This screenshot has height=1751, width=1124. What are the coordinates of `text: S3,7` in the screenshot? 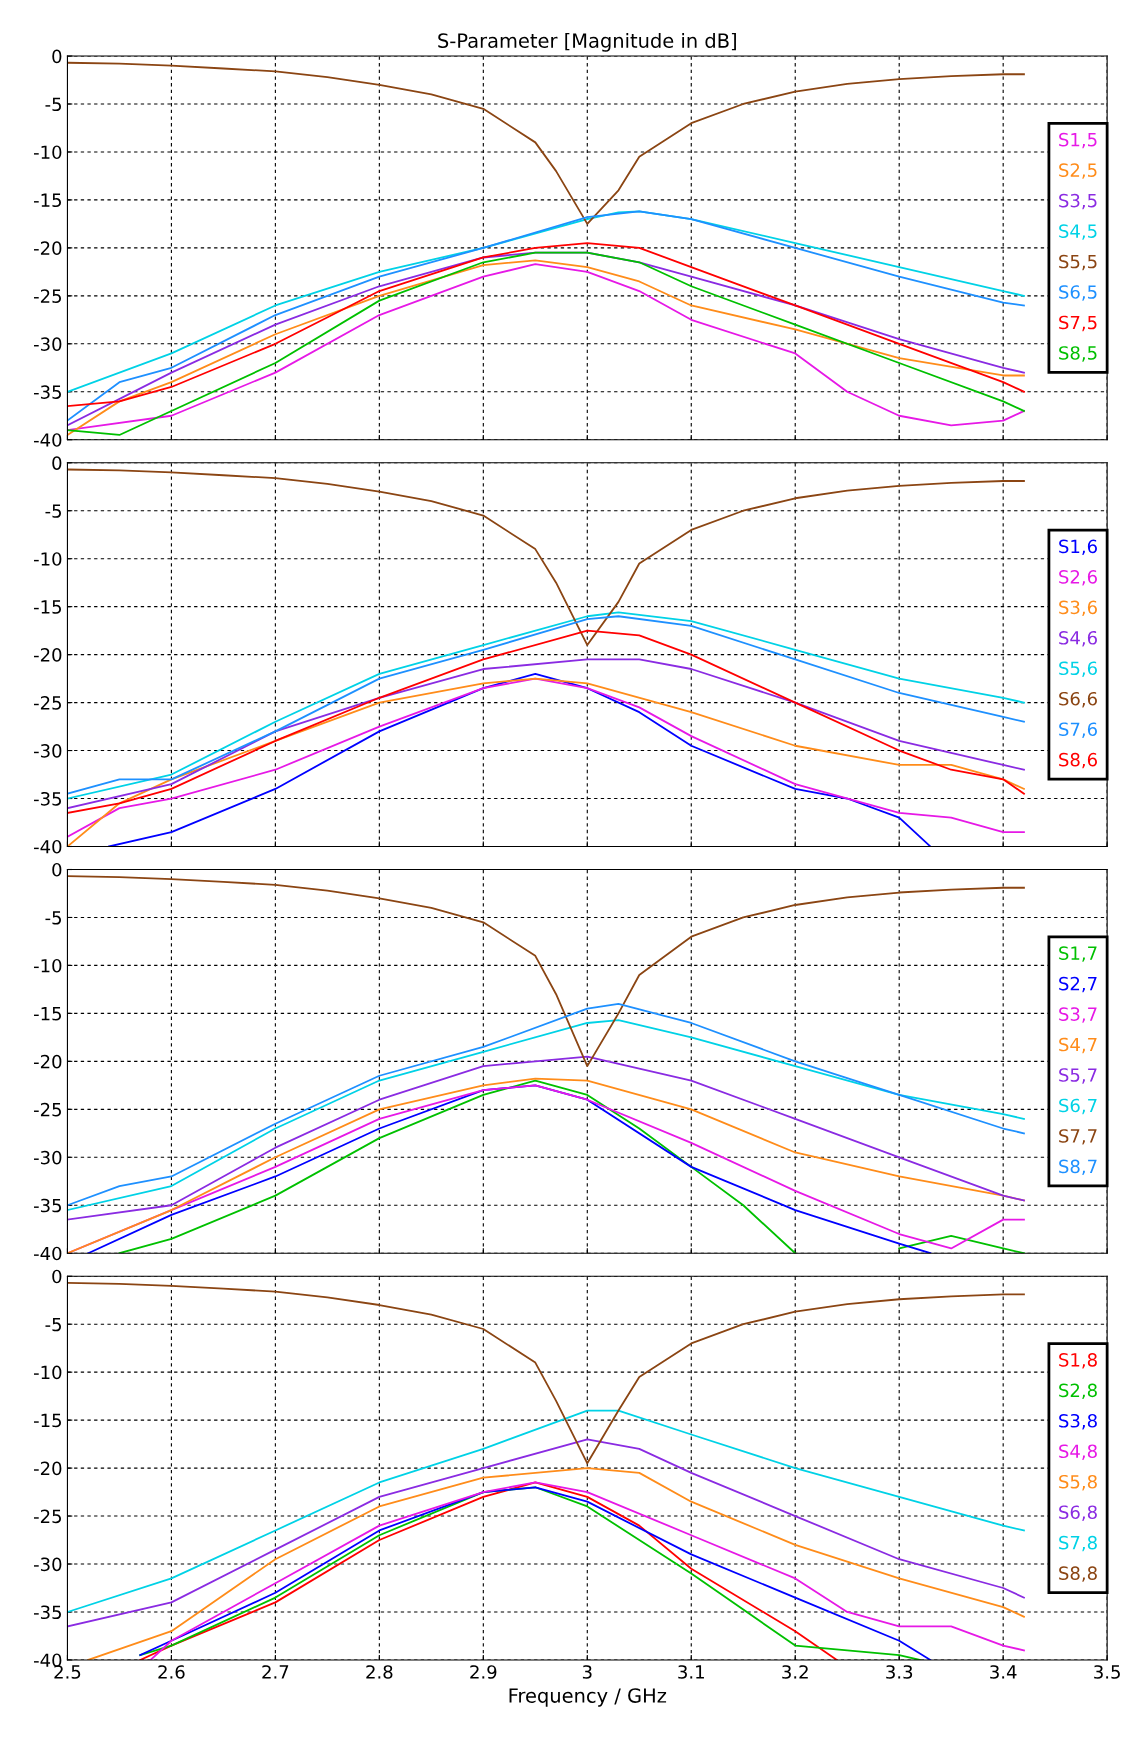 It's located at (1078, 1015).